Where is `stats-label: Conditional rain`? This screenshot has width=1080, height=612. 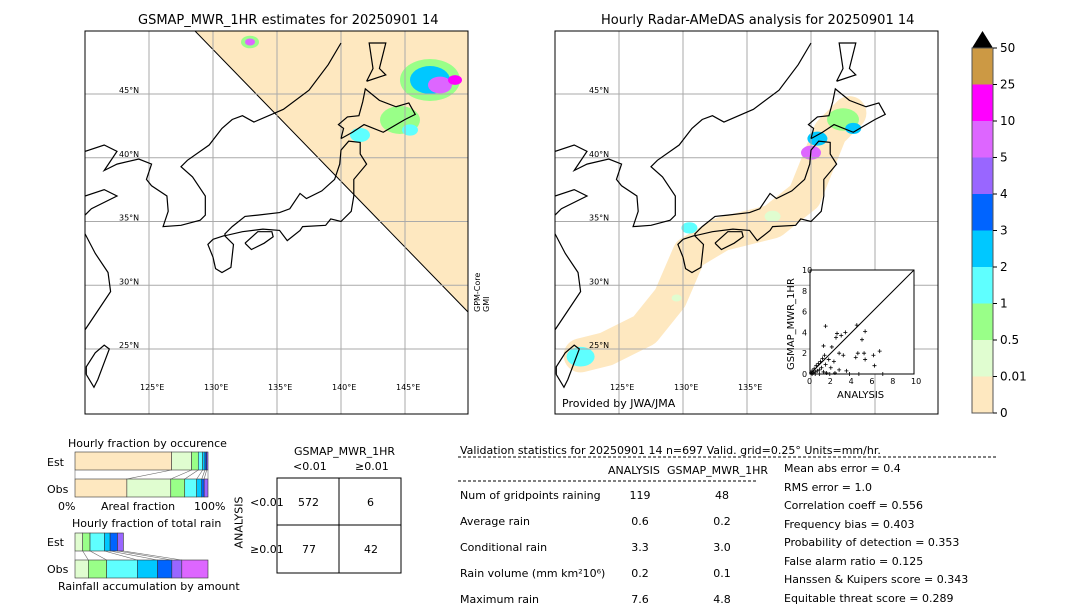 stats-label: Conditional rain is located at coordinates (504, 547).